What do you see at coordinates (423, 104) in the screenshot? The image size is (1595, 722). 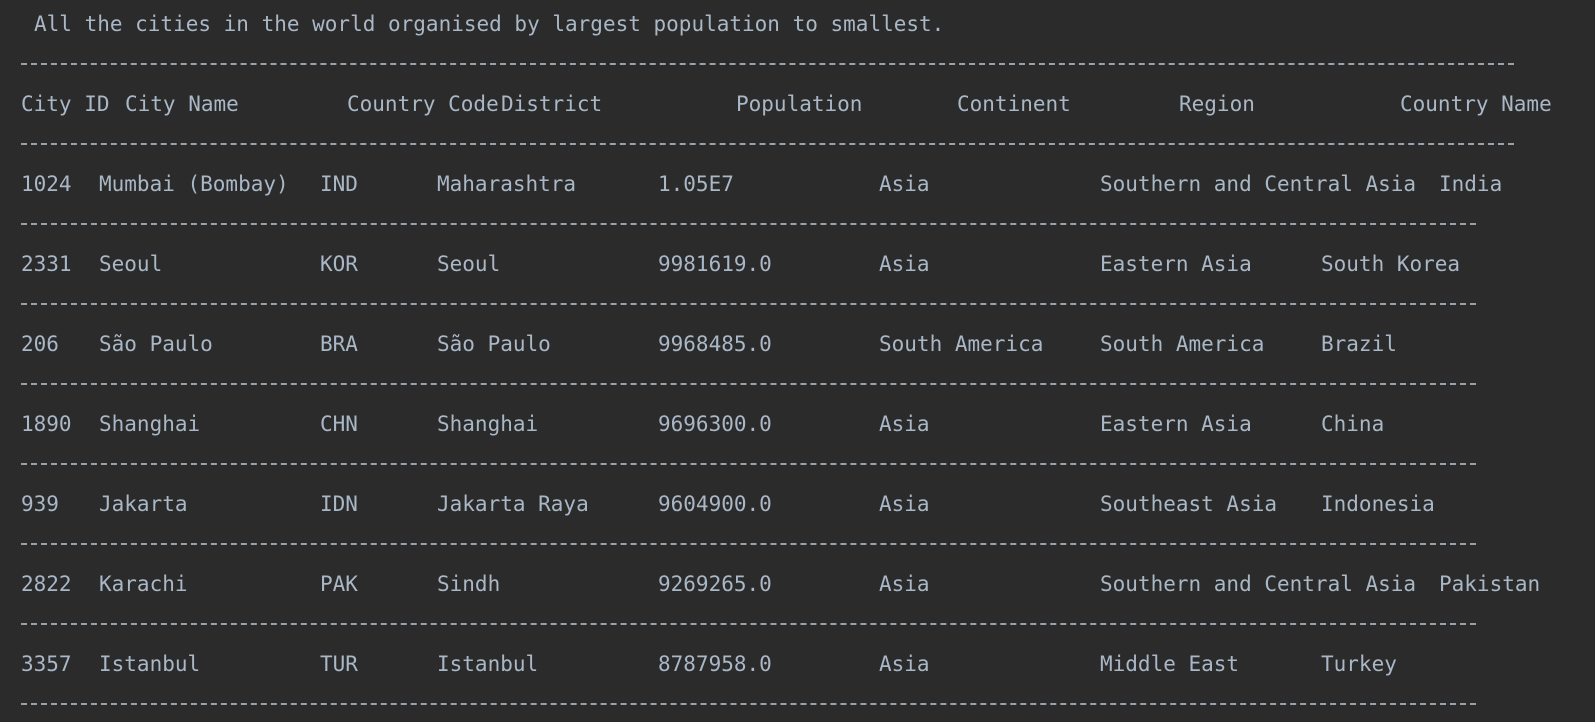 I see `header-country-code: Country Code` at bounding box center [423, 104].